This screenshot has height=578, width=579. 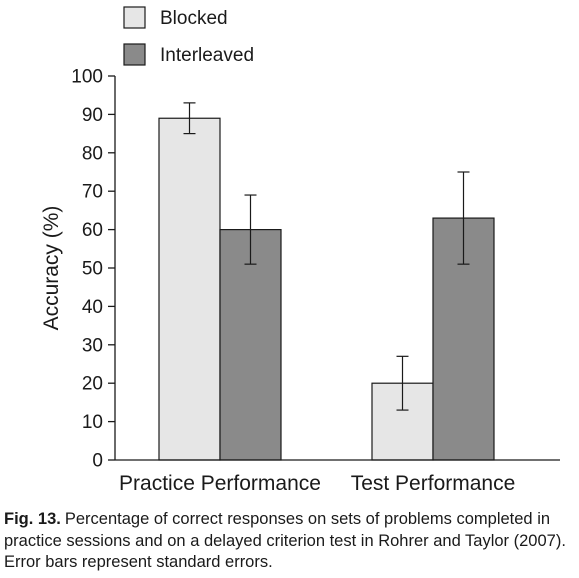 What do you see at coordinates (188, 36) in the screenshot?
I see `legend: Blocked Interleaved` at bounding box center [188, 36].